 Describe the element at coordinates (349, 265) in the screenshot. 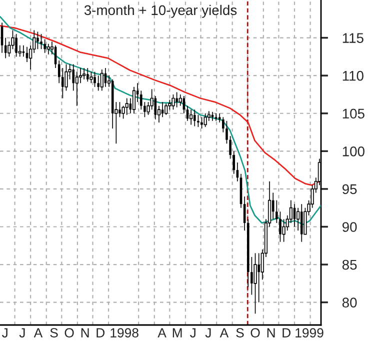

I see `y-tick-label: 85` at that location.